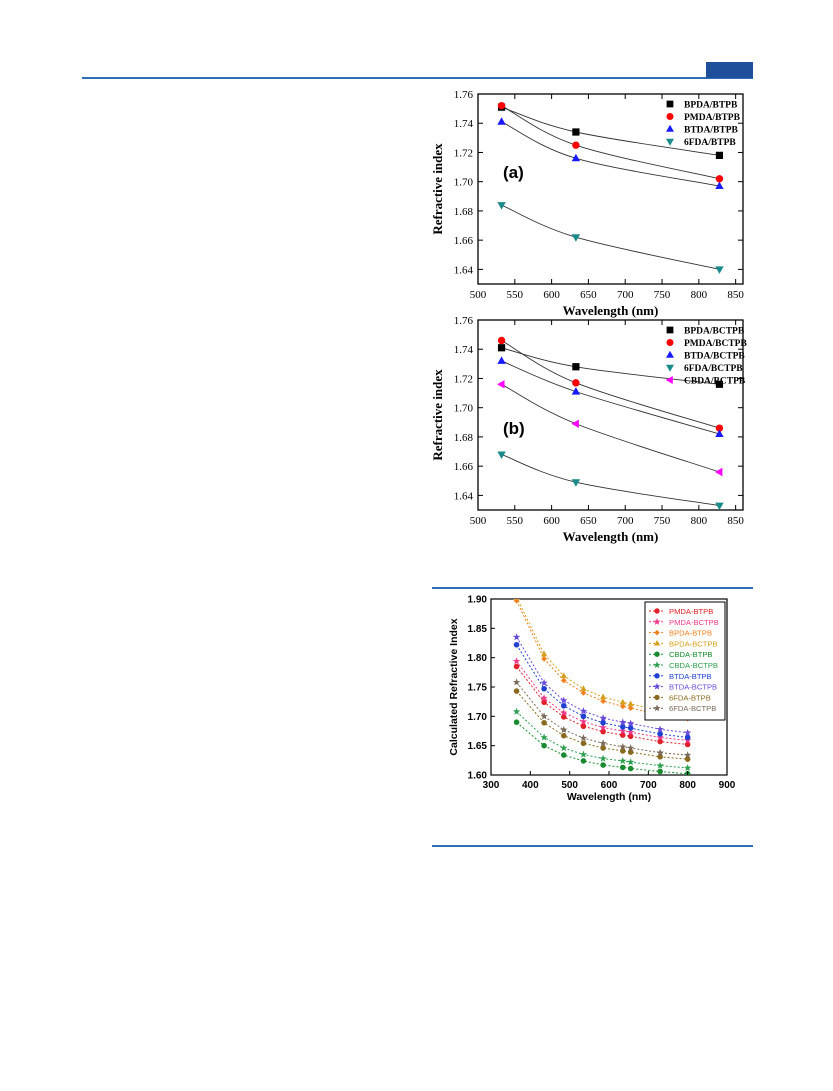  I want to click on legend-label: BTDA-BCTPB, so click(693, 687).